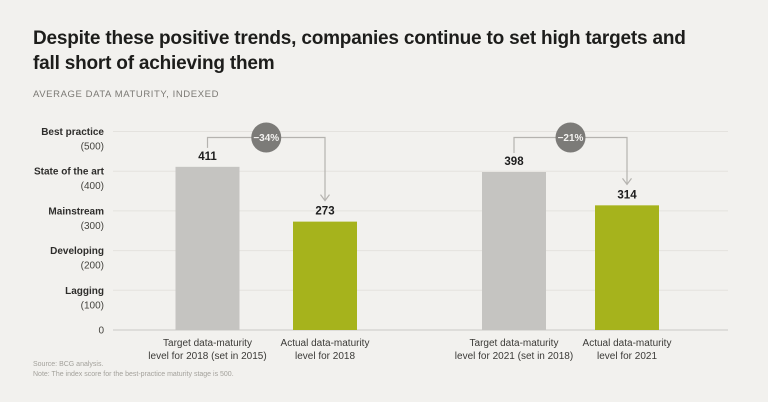  I want to click on bar-value-label: 273, so click(324, 212).